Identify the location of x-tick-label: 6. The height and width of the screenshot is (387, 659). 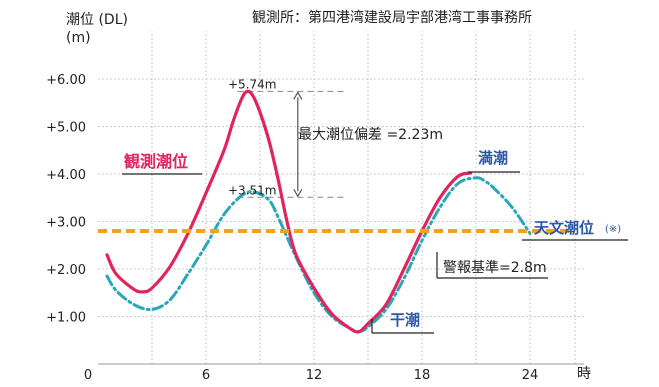
(206, 375).